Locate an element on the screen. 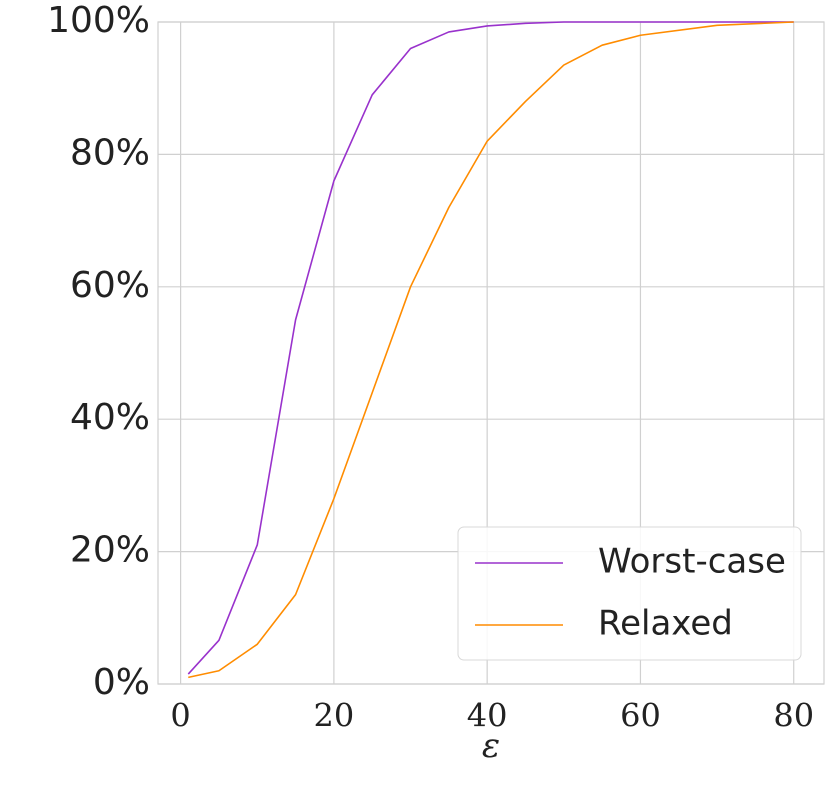  legend-box is located at coordinates (629, 593).